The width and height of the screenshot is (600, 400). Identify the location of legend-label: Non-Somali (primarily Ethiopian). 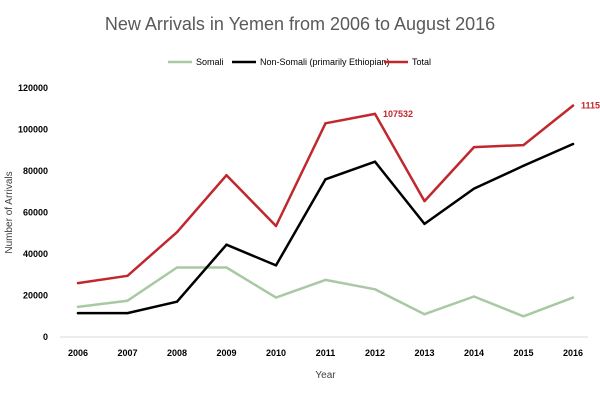
(325, 62).